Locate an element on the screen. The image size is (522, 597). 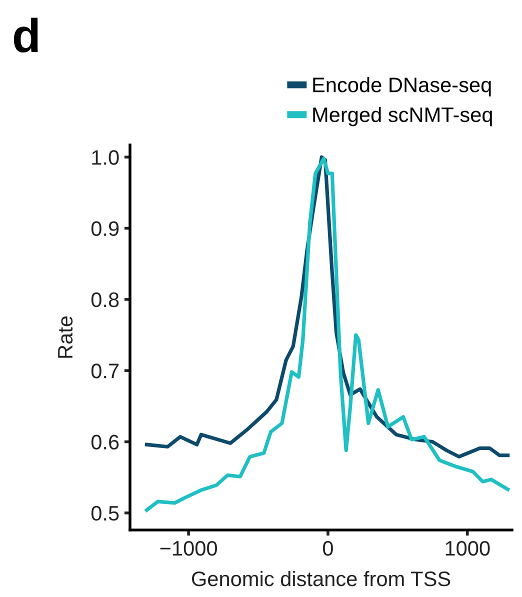
y-tick-label: 0.6 is located at coordinates (105, 442).